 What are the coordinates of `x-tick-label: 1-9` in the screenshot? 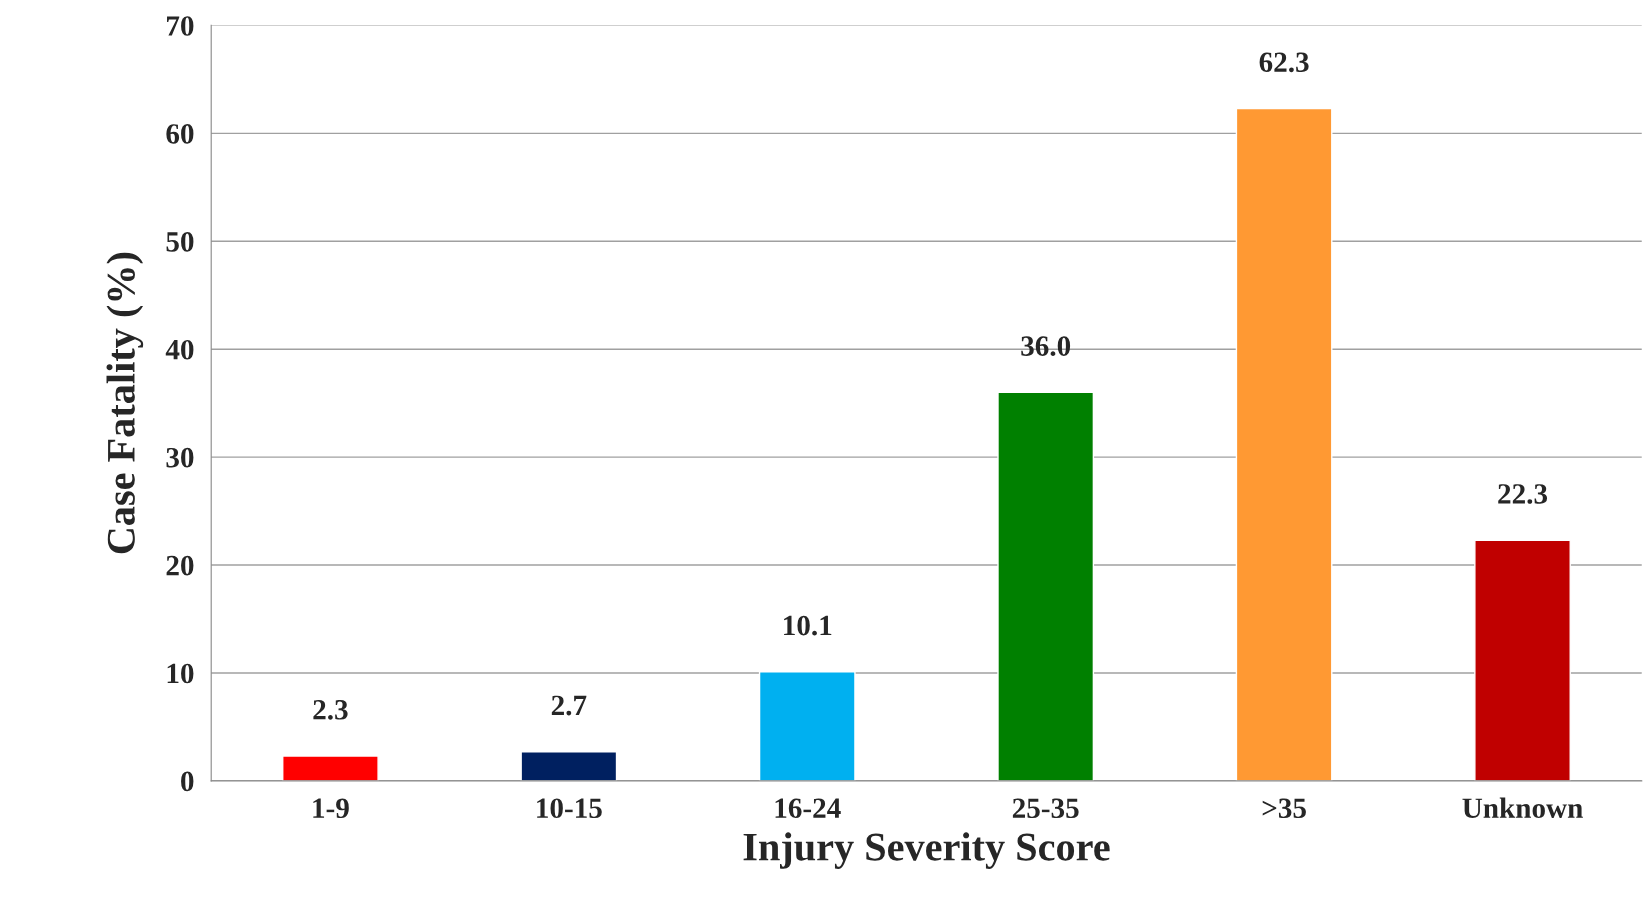 It's located at (331, 808).